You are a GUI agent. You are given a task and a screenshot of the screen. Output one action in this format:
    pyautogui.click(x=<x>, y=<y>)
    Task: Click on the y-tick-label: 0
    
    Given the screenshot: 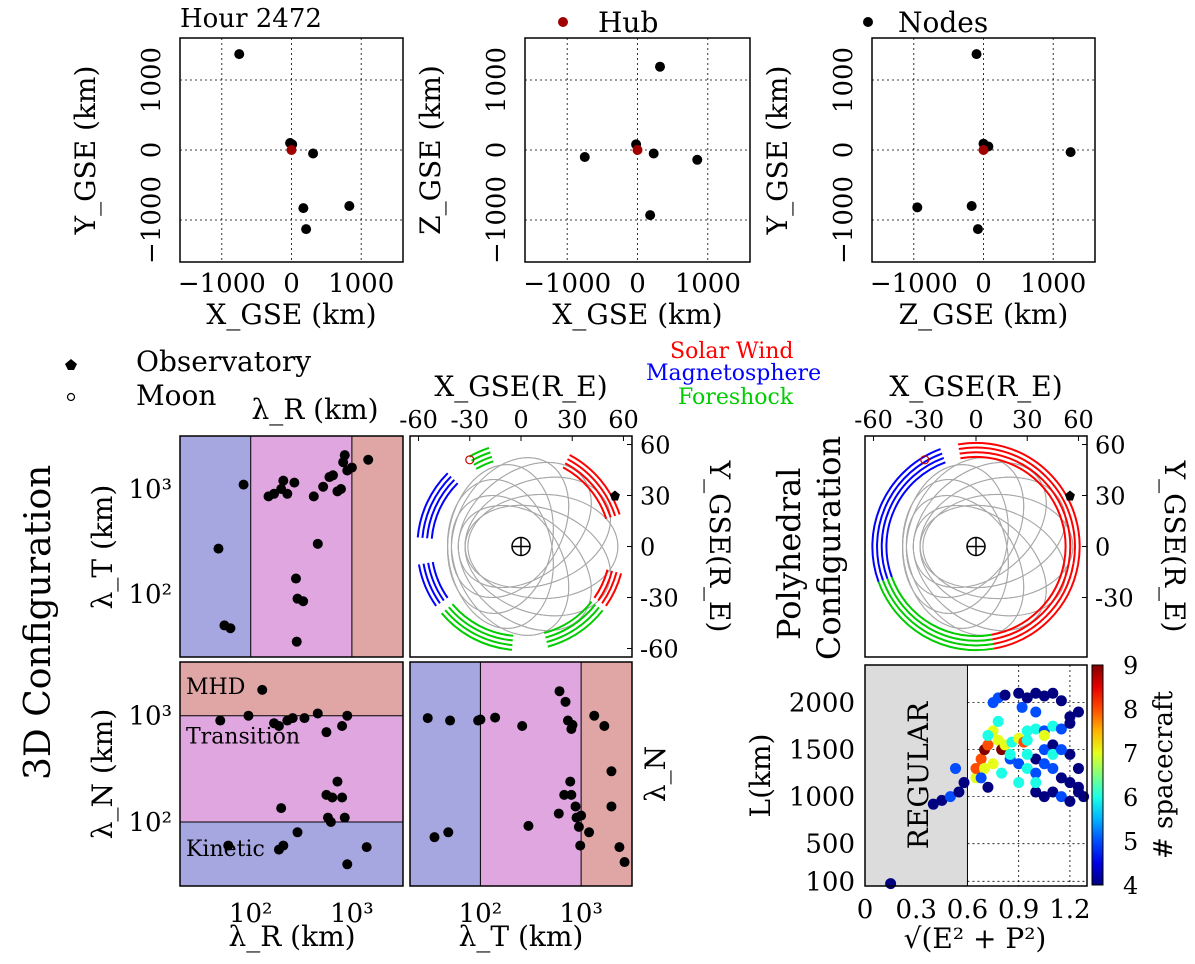 What is the action you would take?
    pyautogui.click(x=844, y=150)
    